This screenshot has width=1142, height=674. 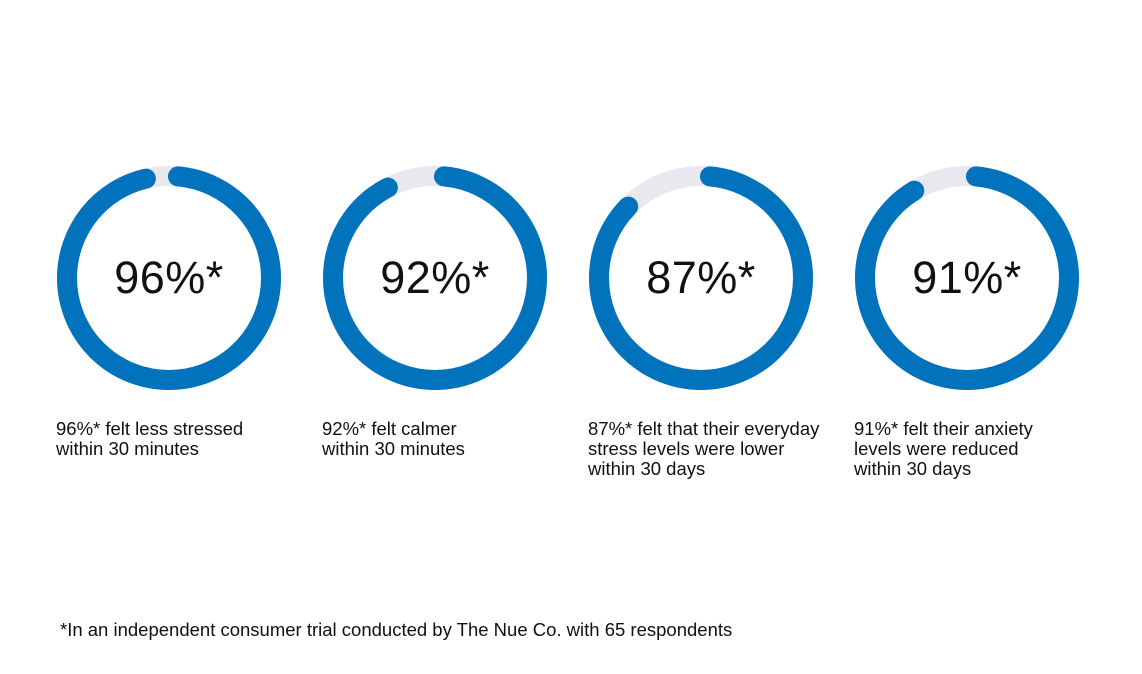 I want to click on ring-value-label: 87%*, so click(x=701, y=277).